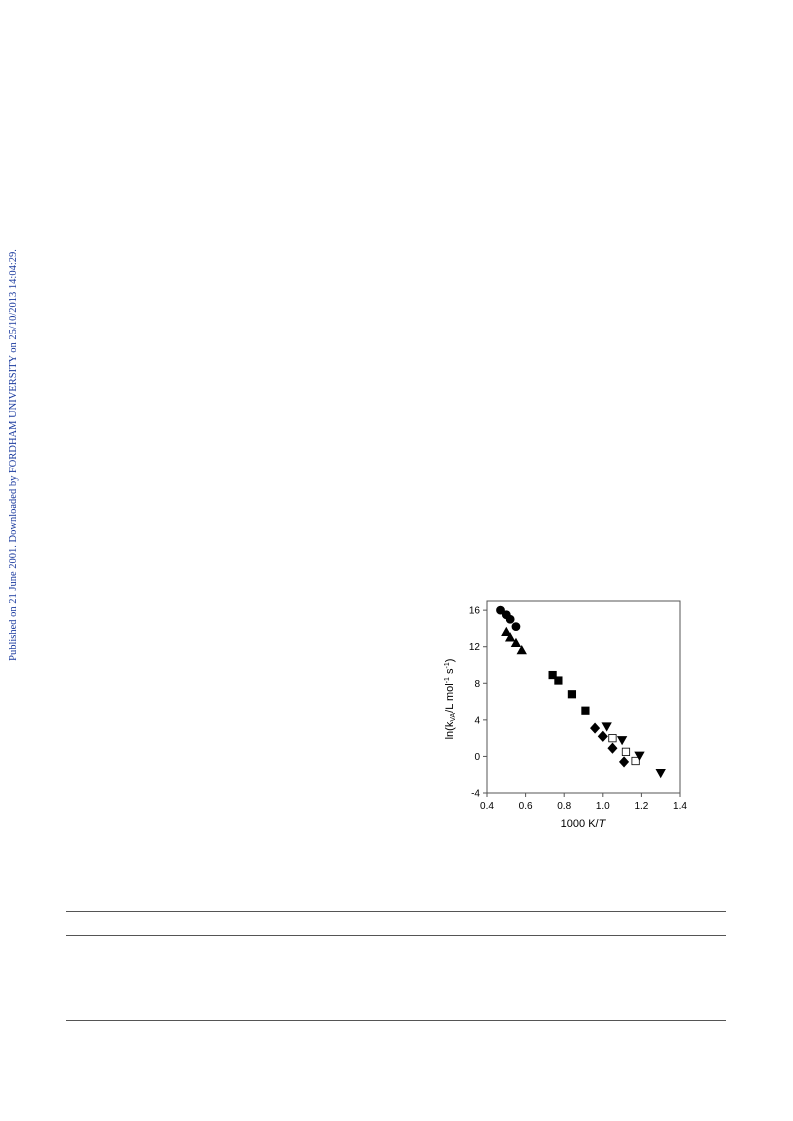  What do you see at coordinates (583, 802) in the screenshot?
I see `x-axis-ticks: 0.4 0.6 0.8 1.0 1.2 1.4` at bounding box center [583, 802].